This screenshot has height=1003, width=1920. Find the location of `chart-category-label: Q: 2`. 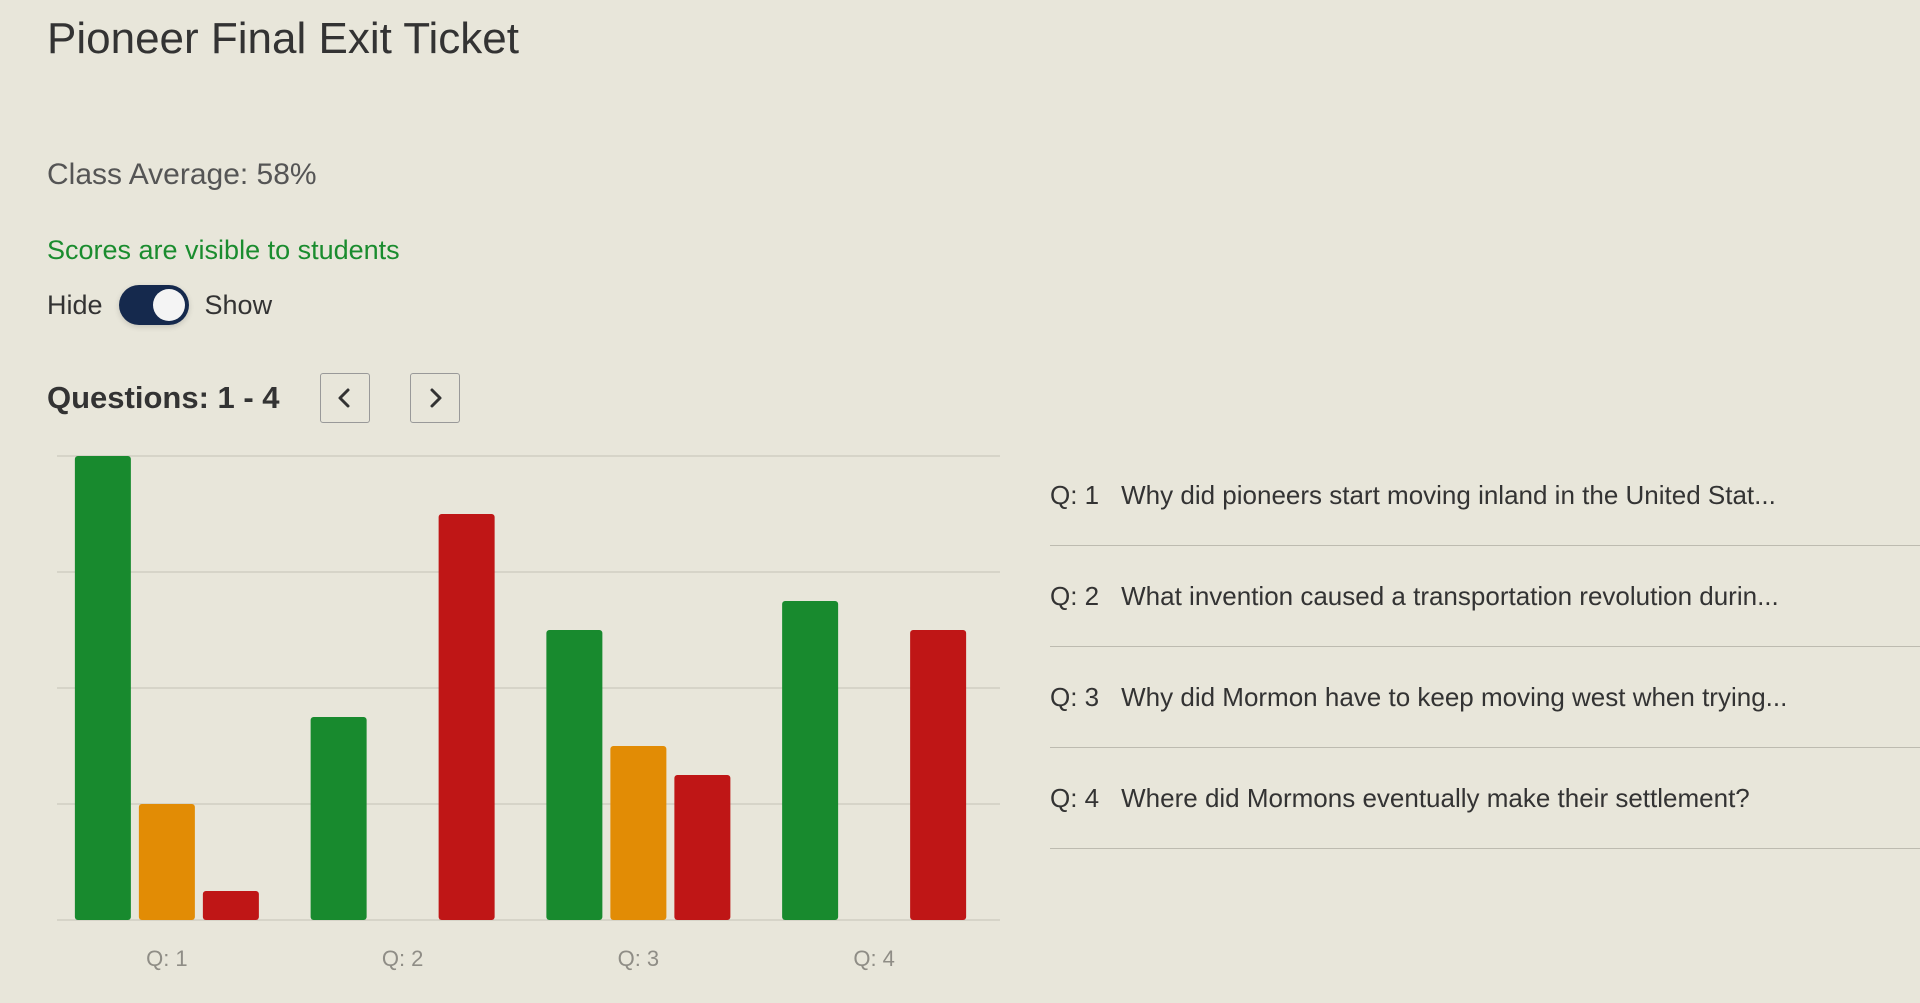

chart-category-label: Q: 2 is located at coordinates (403, 958).